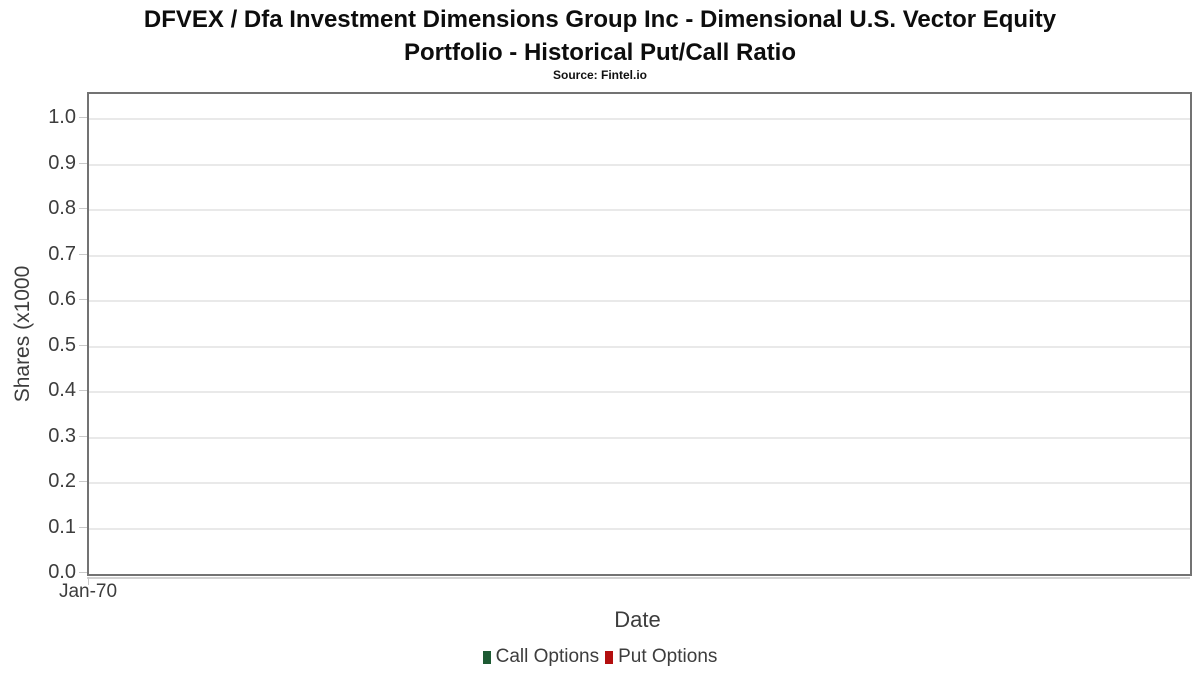 Image resolution: width=1200 pixels, height=675 pixels. What do you see at coordinates (62, 390) in the screenshot?
I see `y-tick-label: 0.4` at bounding box center [62, 390].